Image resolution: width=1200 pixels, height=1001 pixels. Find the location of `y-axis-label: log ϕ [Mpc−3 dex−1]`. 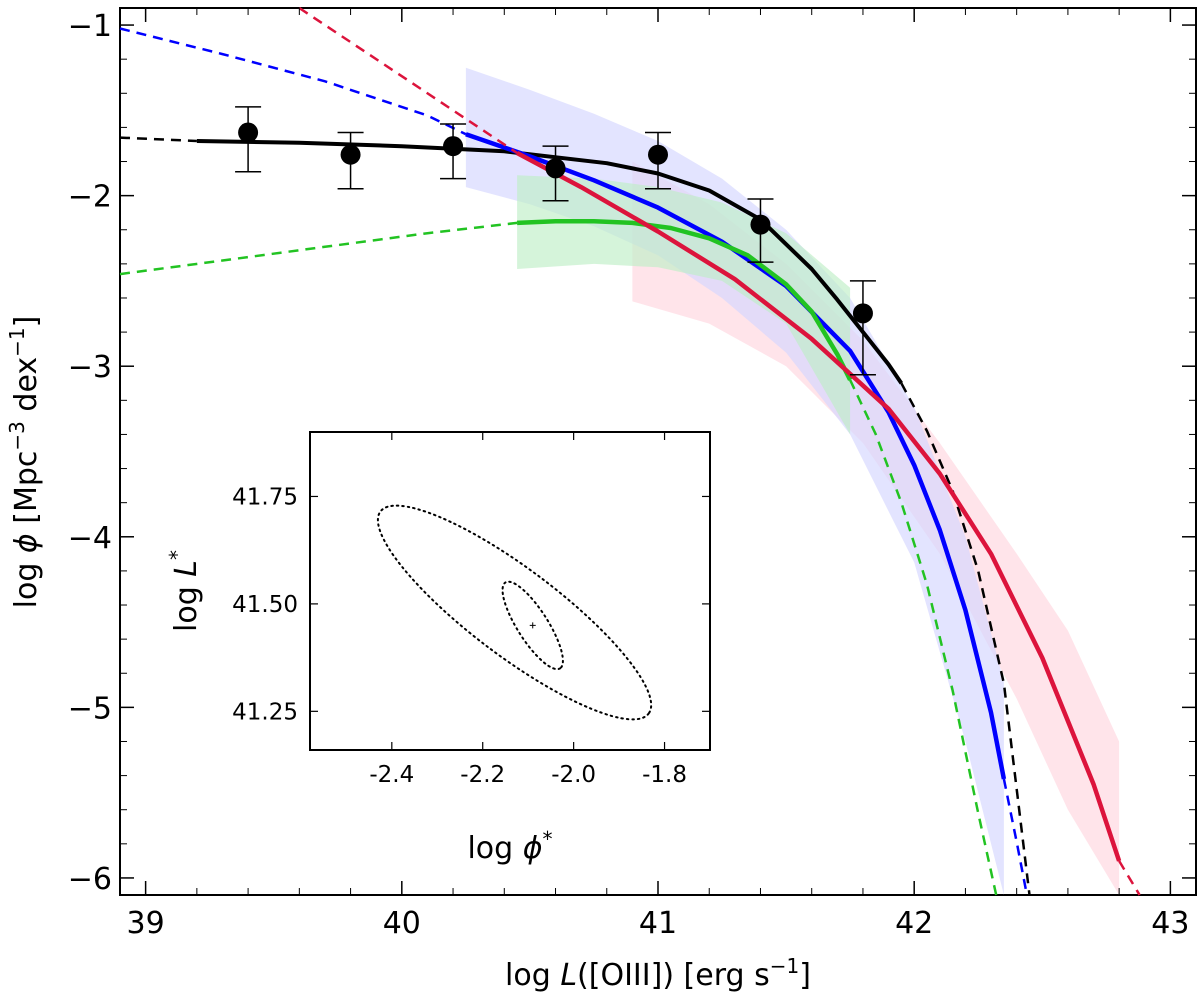

y-axis-label: log ϕ [Mpc−3 dex−1] is located at coordinates (24, 462).